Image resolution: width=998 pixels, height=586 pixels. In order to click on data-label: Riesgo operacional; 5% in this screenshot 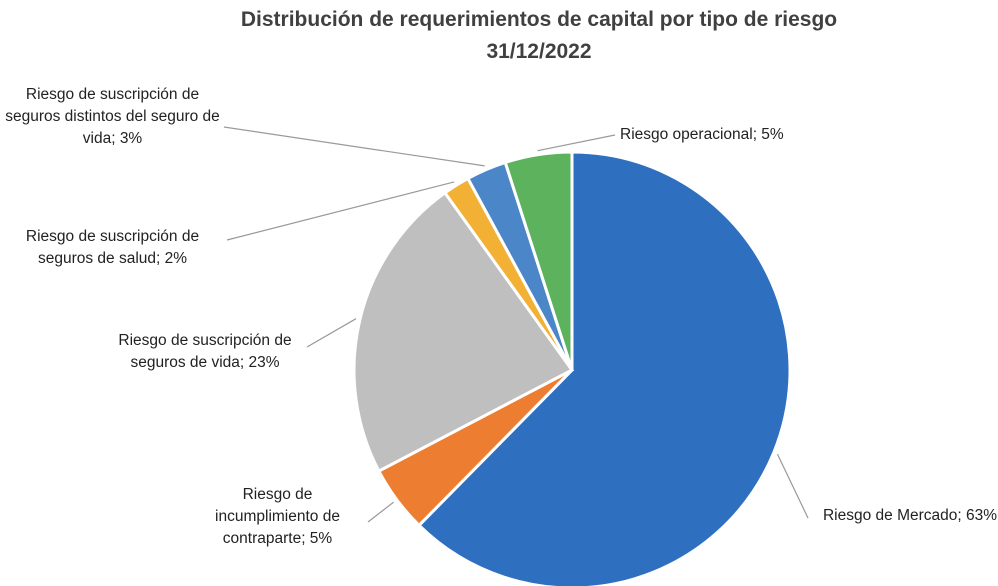, I will do `click(702, 134)`.